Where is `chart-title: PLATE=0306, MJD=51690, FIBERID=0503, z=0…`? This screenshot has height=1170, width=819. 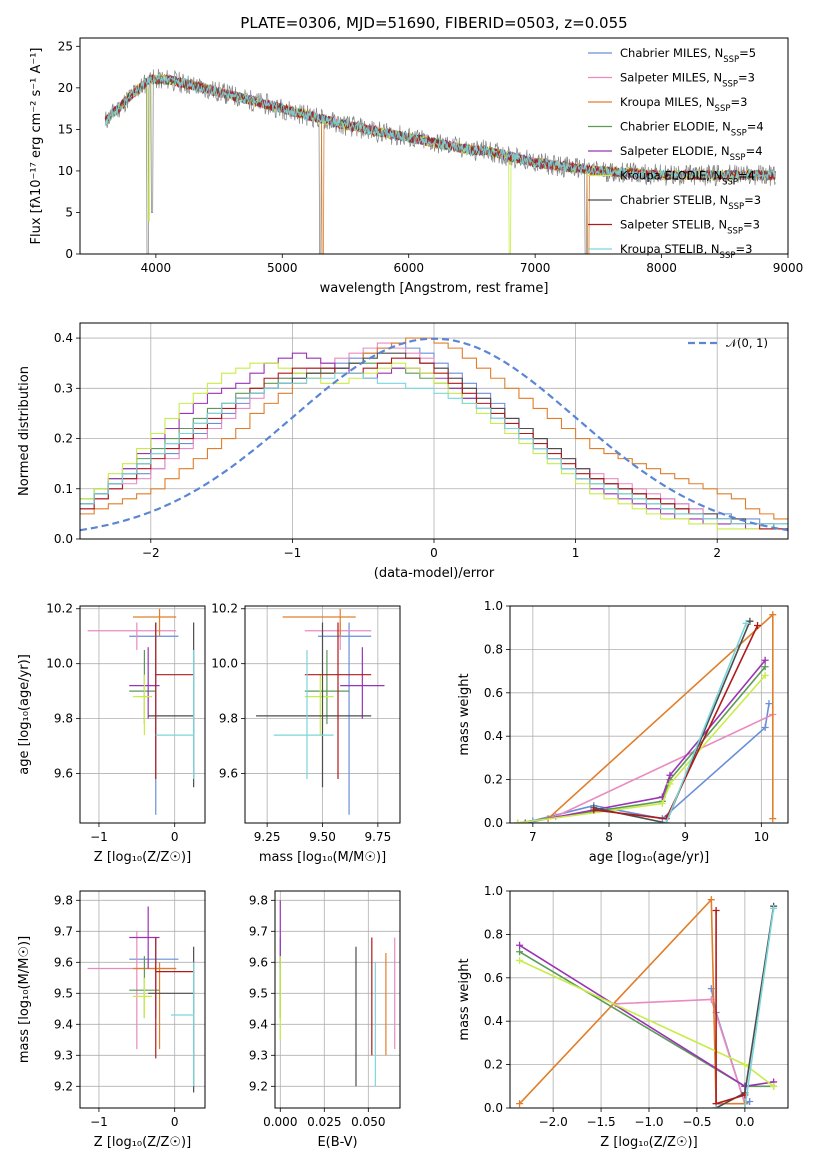
chart-title: PLATE=0306, MJD=51690, FIBERID=0503, z=0… is located at coordinates (433, 23).